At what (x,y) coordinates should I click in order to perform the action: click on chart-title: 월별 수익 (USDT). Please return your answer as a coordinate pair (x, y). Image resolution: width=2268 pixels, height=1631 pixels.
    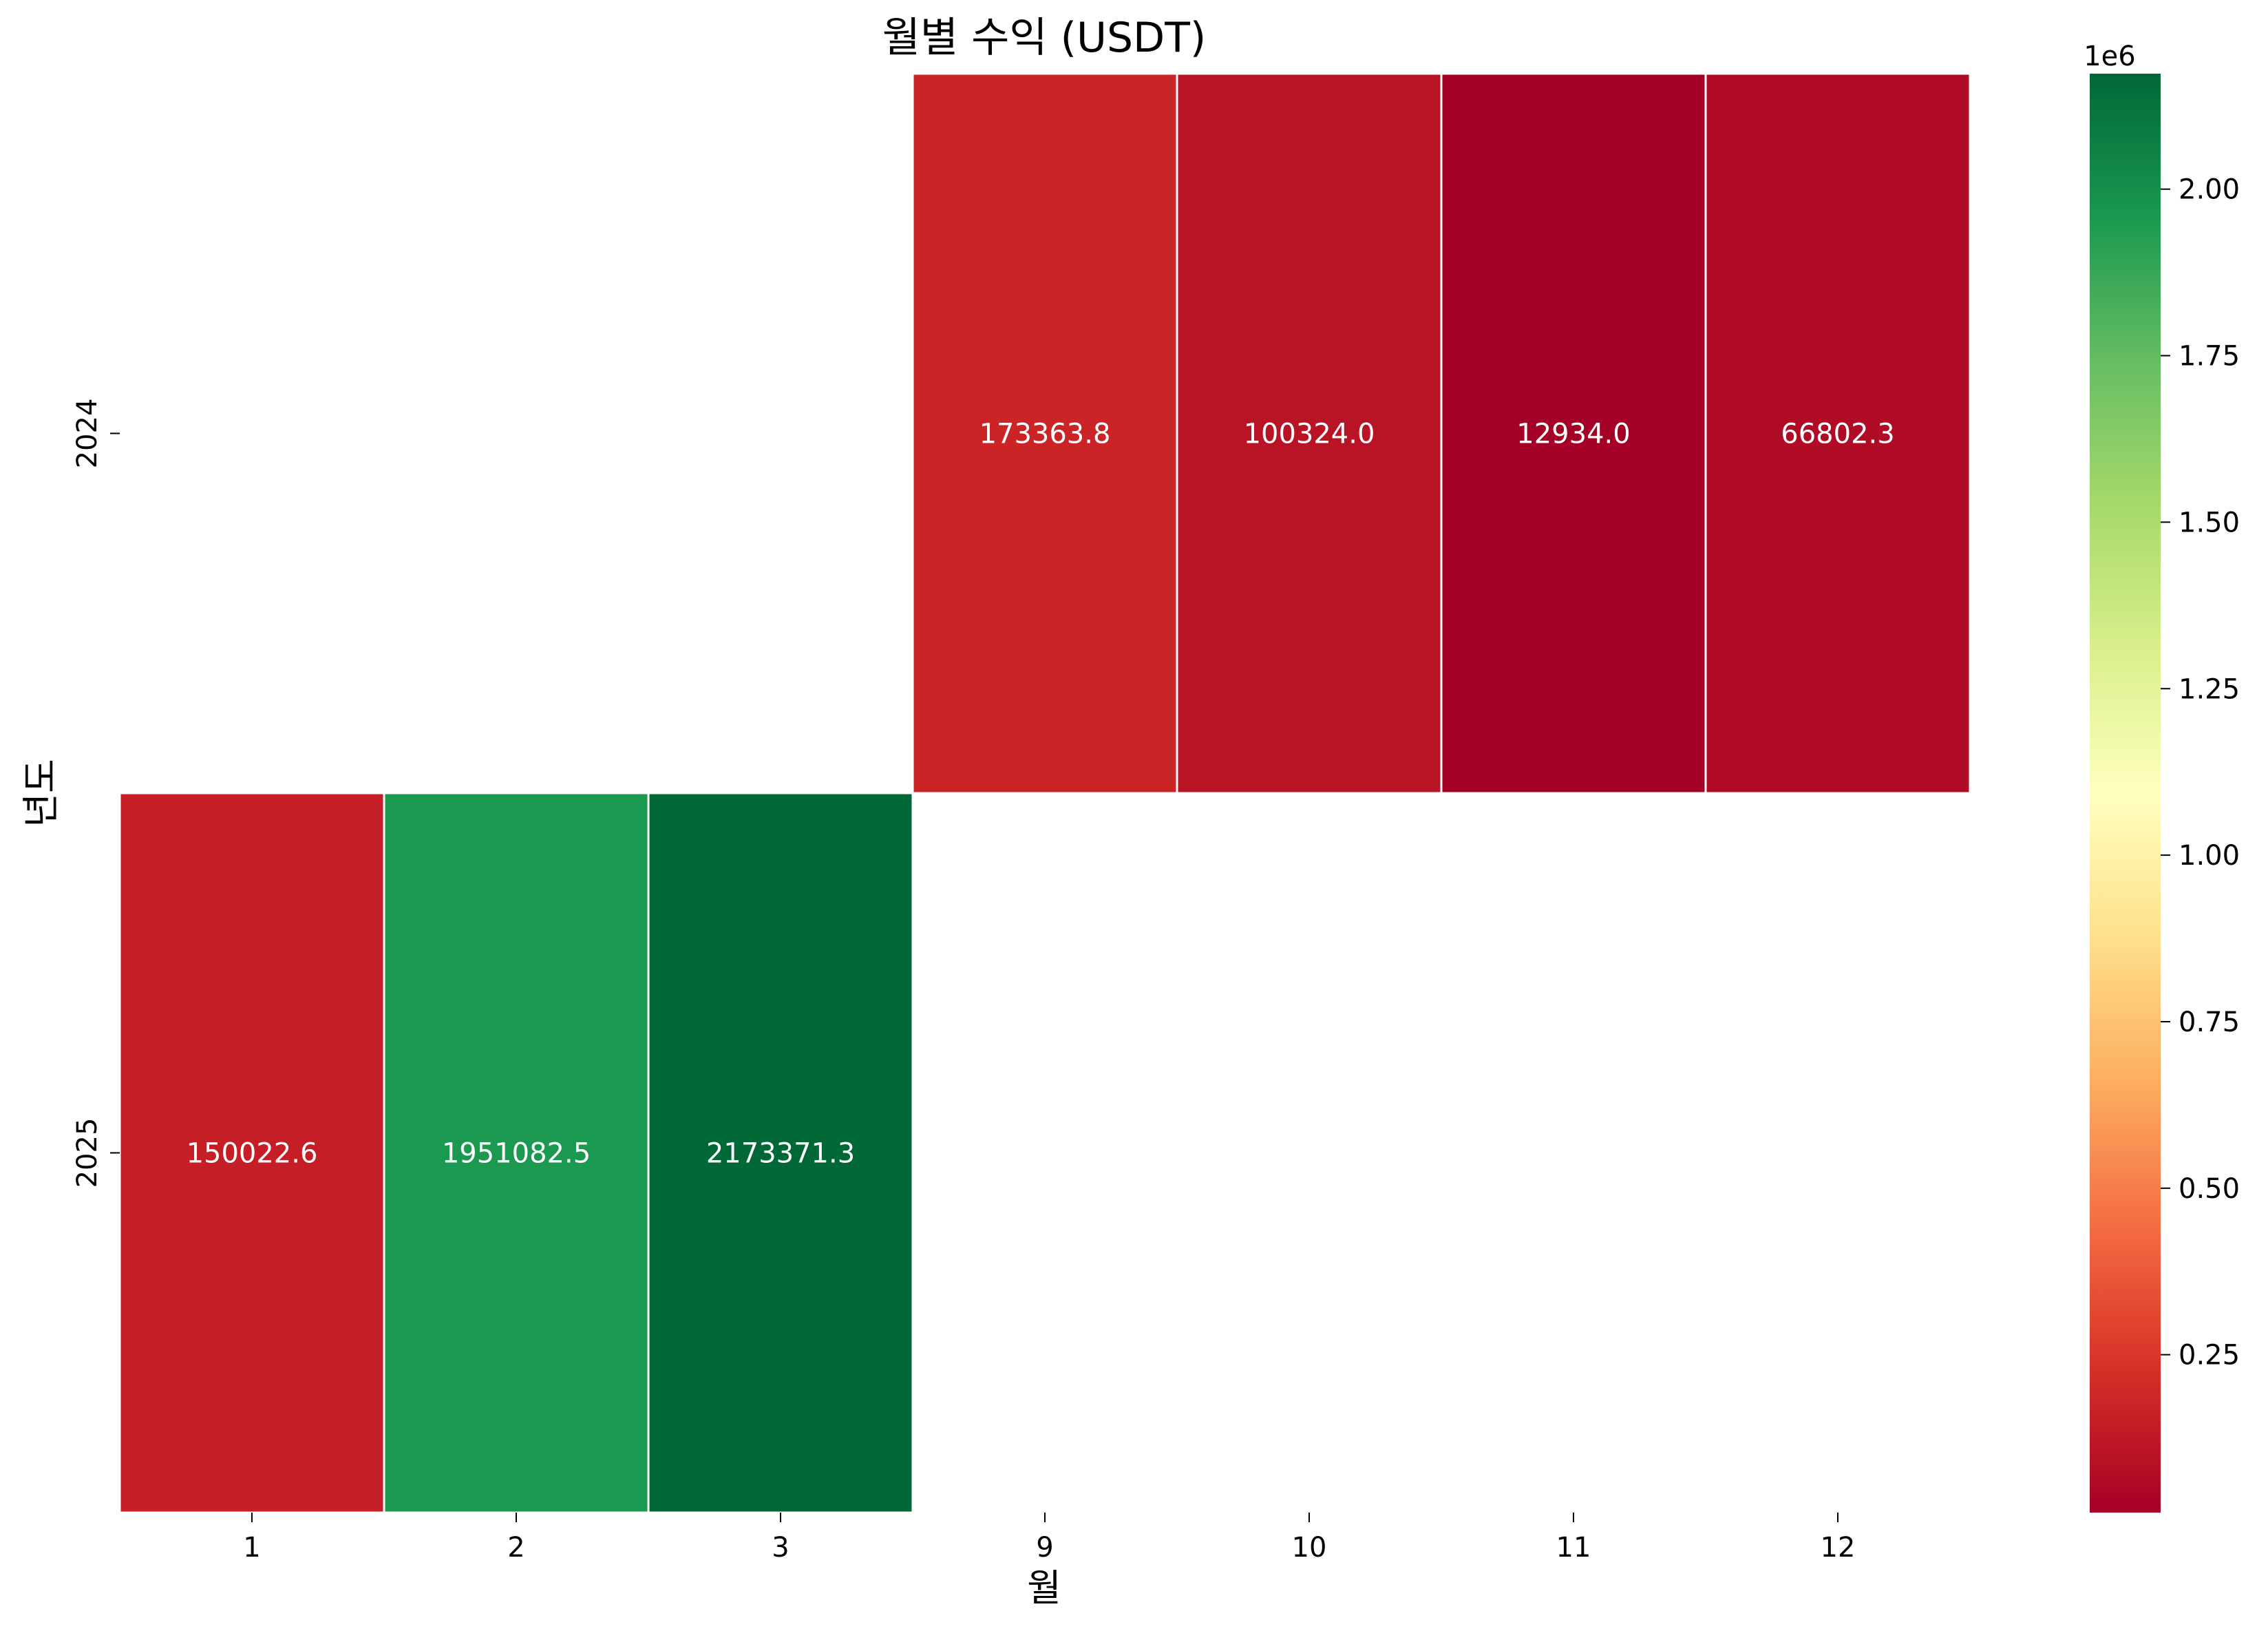
    Looking at the image, I should click on (1045, 38).